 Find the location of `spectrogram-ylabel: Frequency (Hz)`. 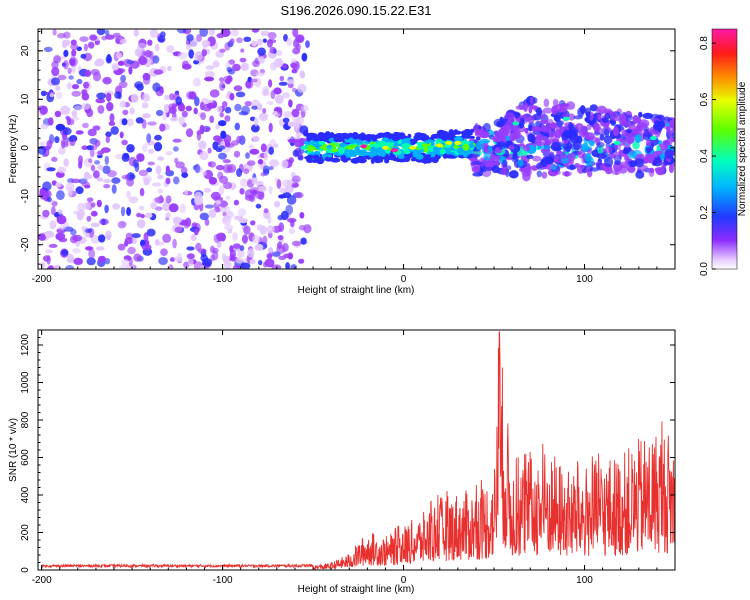

spectrogram-ylabel: Frequency (Hz) is located at coordinates (13, 149).